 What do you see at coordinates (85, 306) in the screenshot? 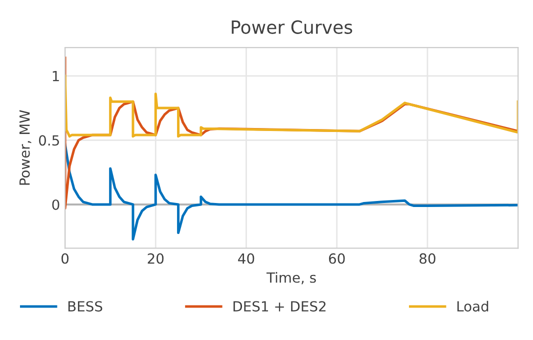
I see `legend-label: BESS` at bounding box center [85, 306].